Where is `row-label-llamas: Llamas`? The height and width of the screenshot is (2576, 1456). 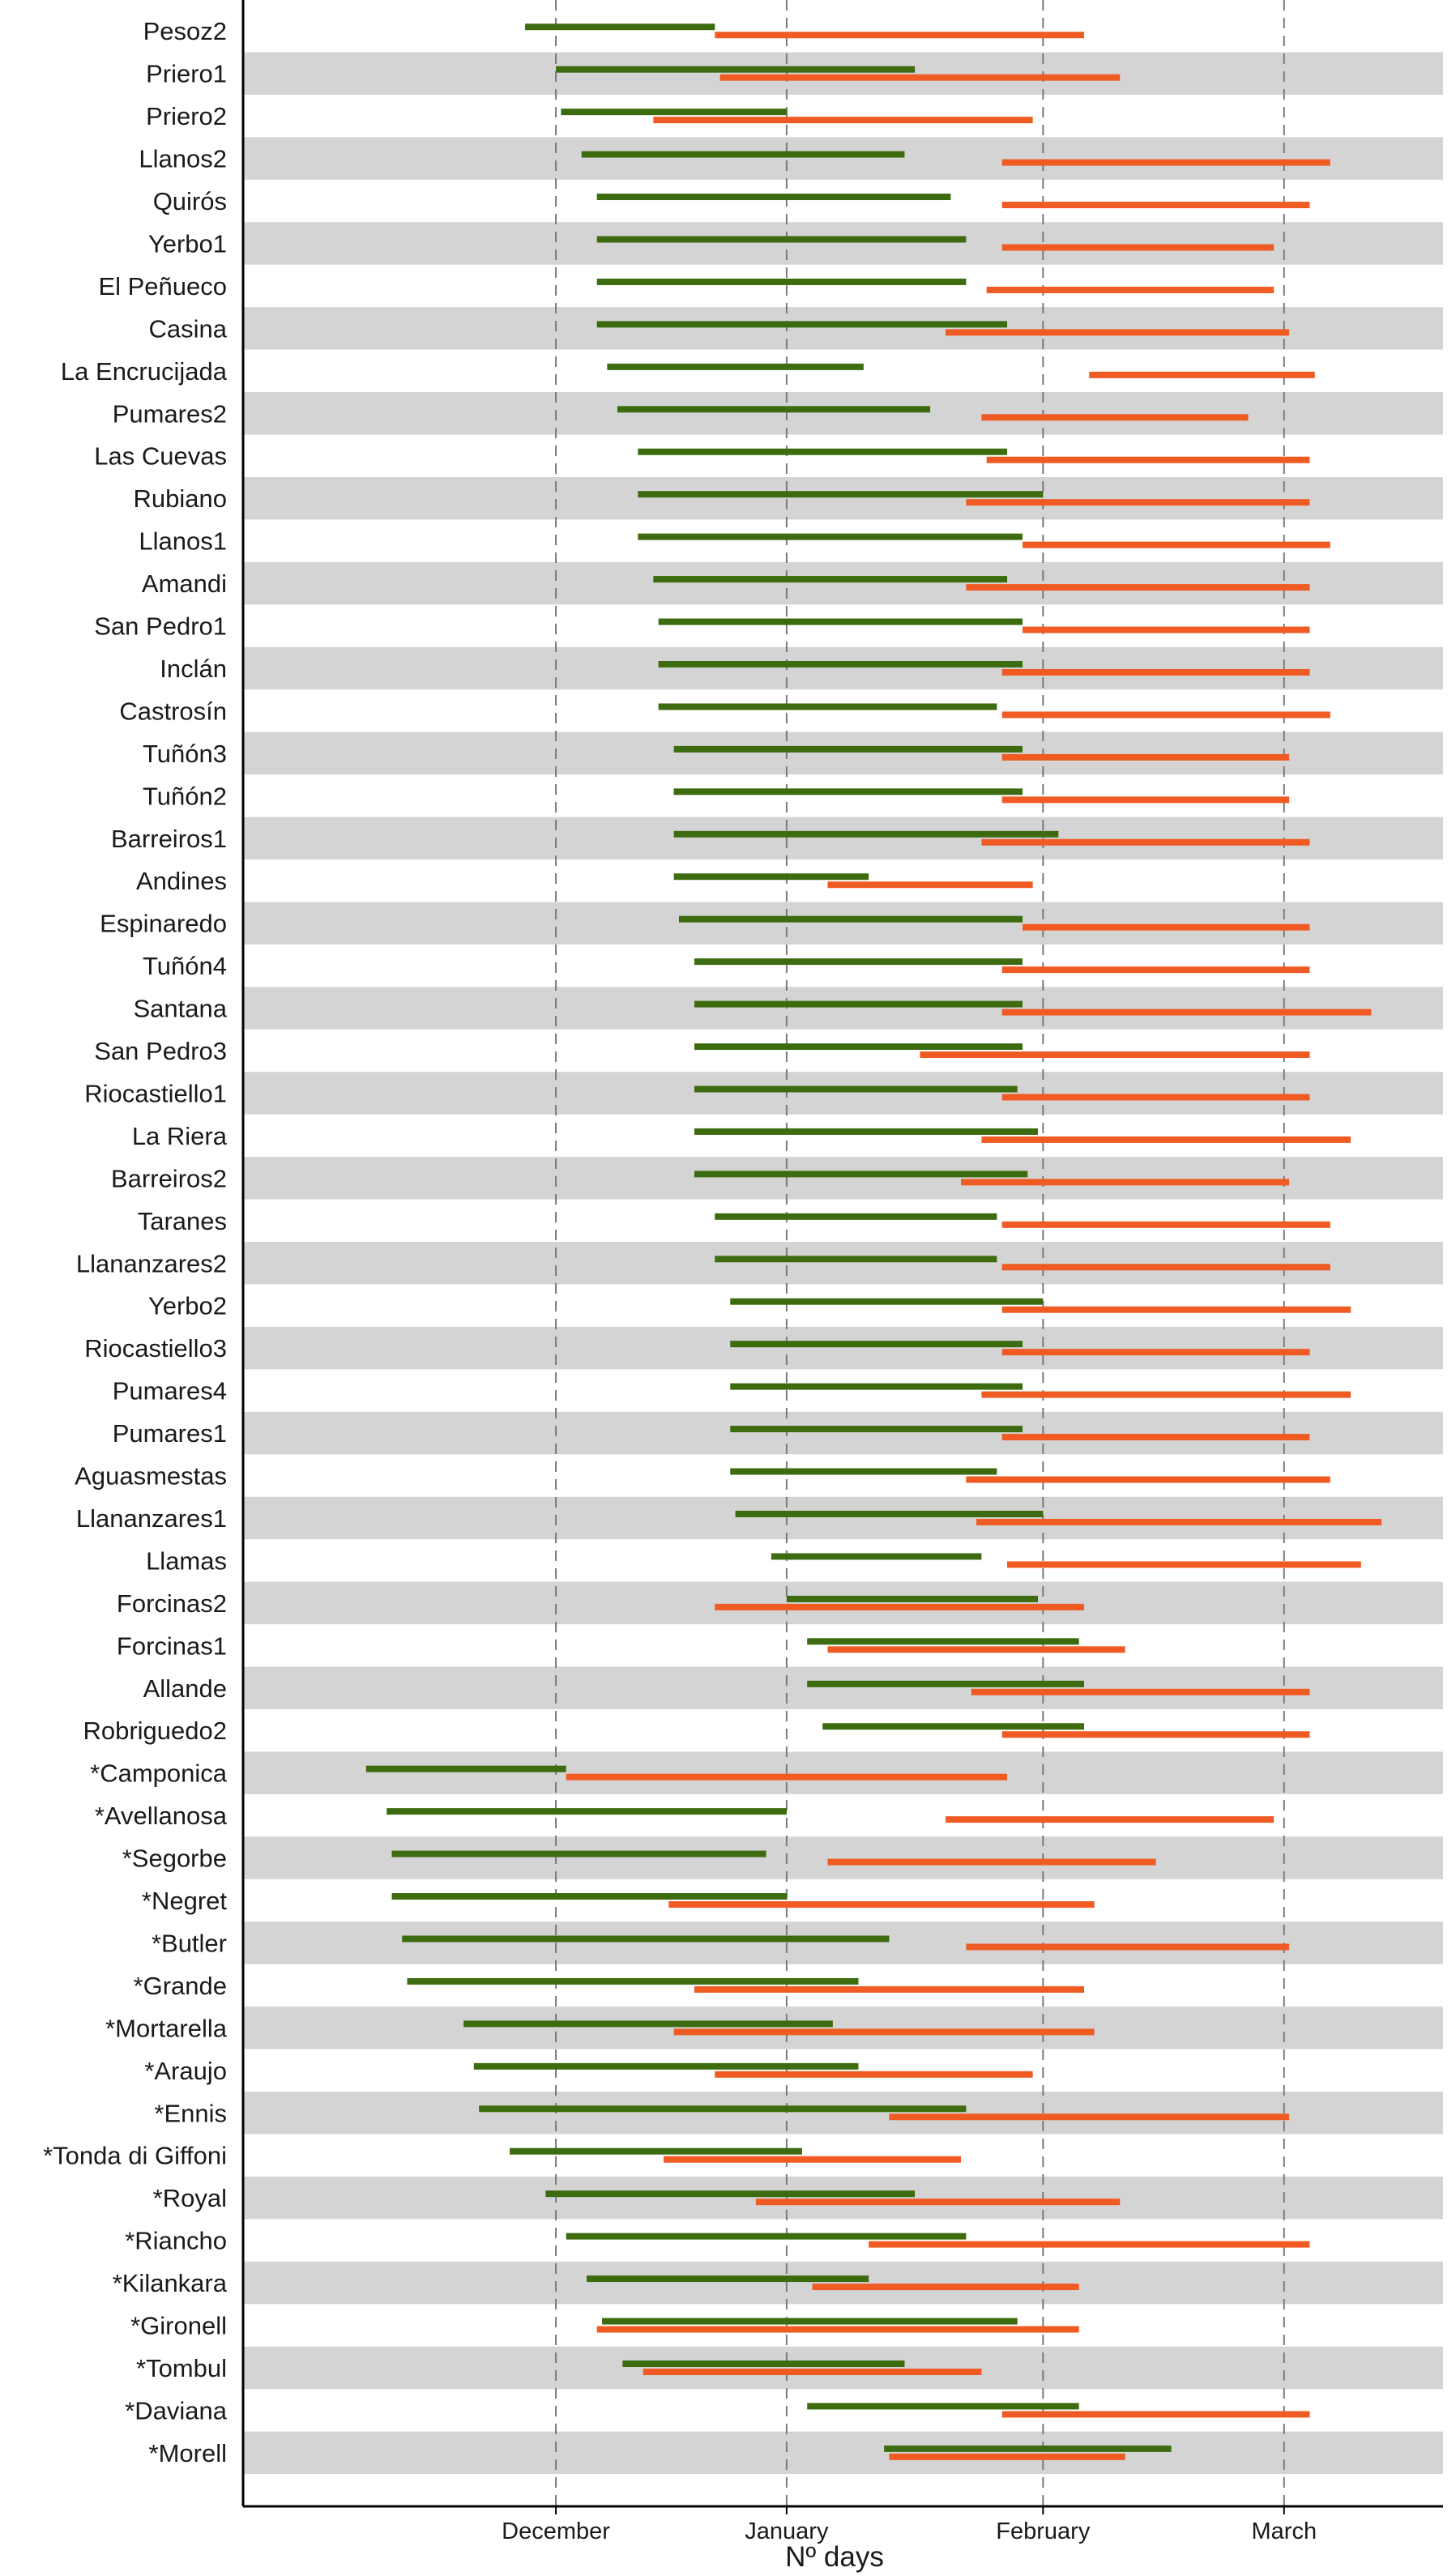
row-label-llamas: Llamas is located at coordinates (187, 1561).